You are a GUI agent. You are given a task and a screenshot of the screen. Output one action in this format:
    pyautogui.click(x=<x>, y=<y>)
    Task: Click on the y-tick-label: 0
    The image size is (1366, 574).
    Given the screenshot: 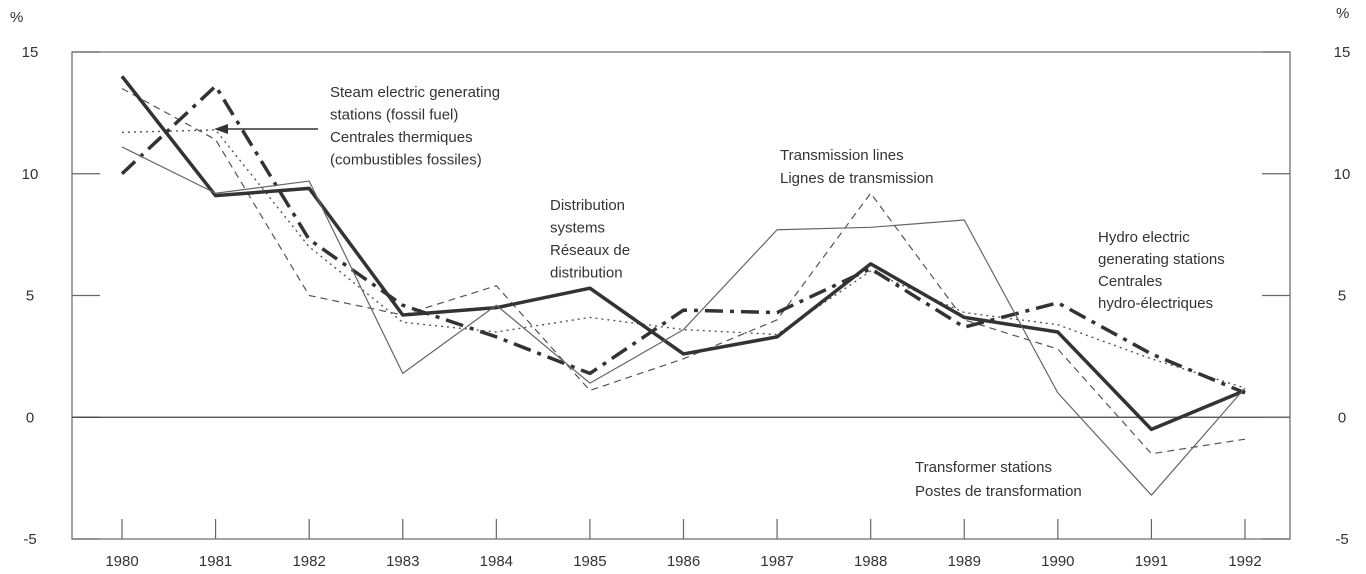 What is the action you would take?
    pyautogui.click(x=30, y=417)
    